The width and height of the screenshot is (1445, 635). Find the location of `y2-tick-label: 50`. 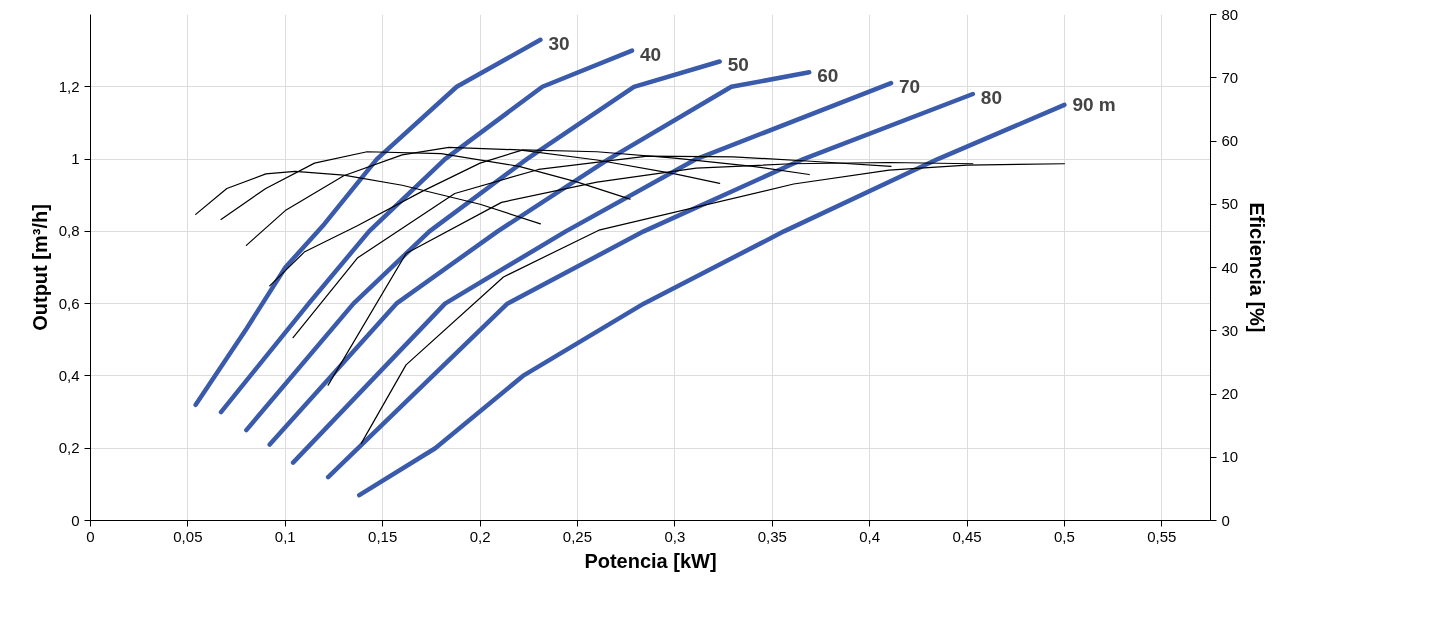

y2-tick-label: 50 is located at coordinates (1230, 204).